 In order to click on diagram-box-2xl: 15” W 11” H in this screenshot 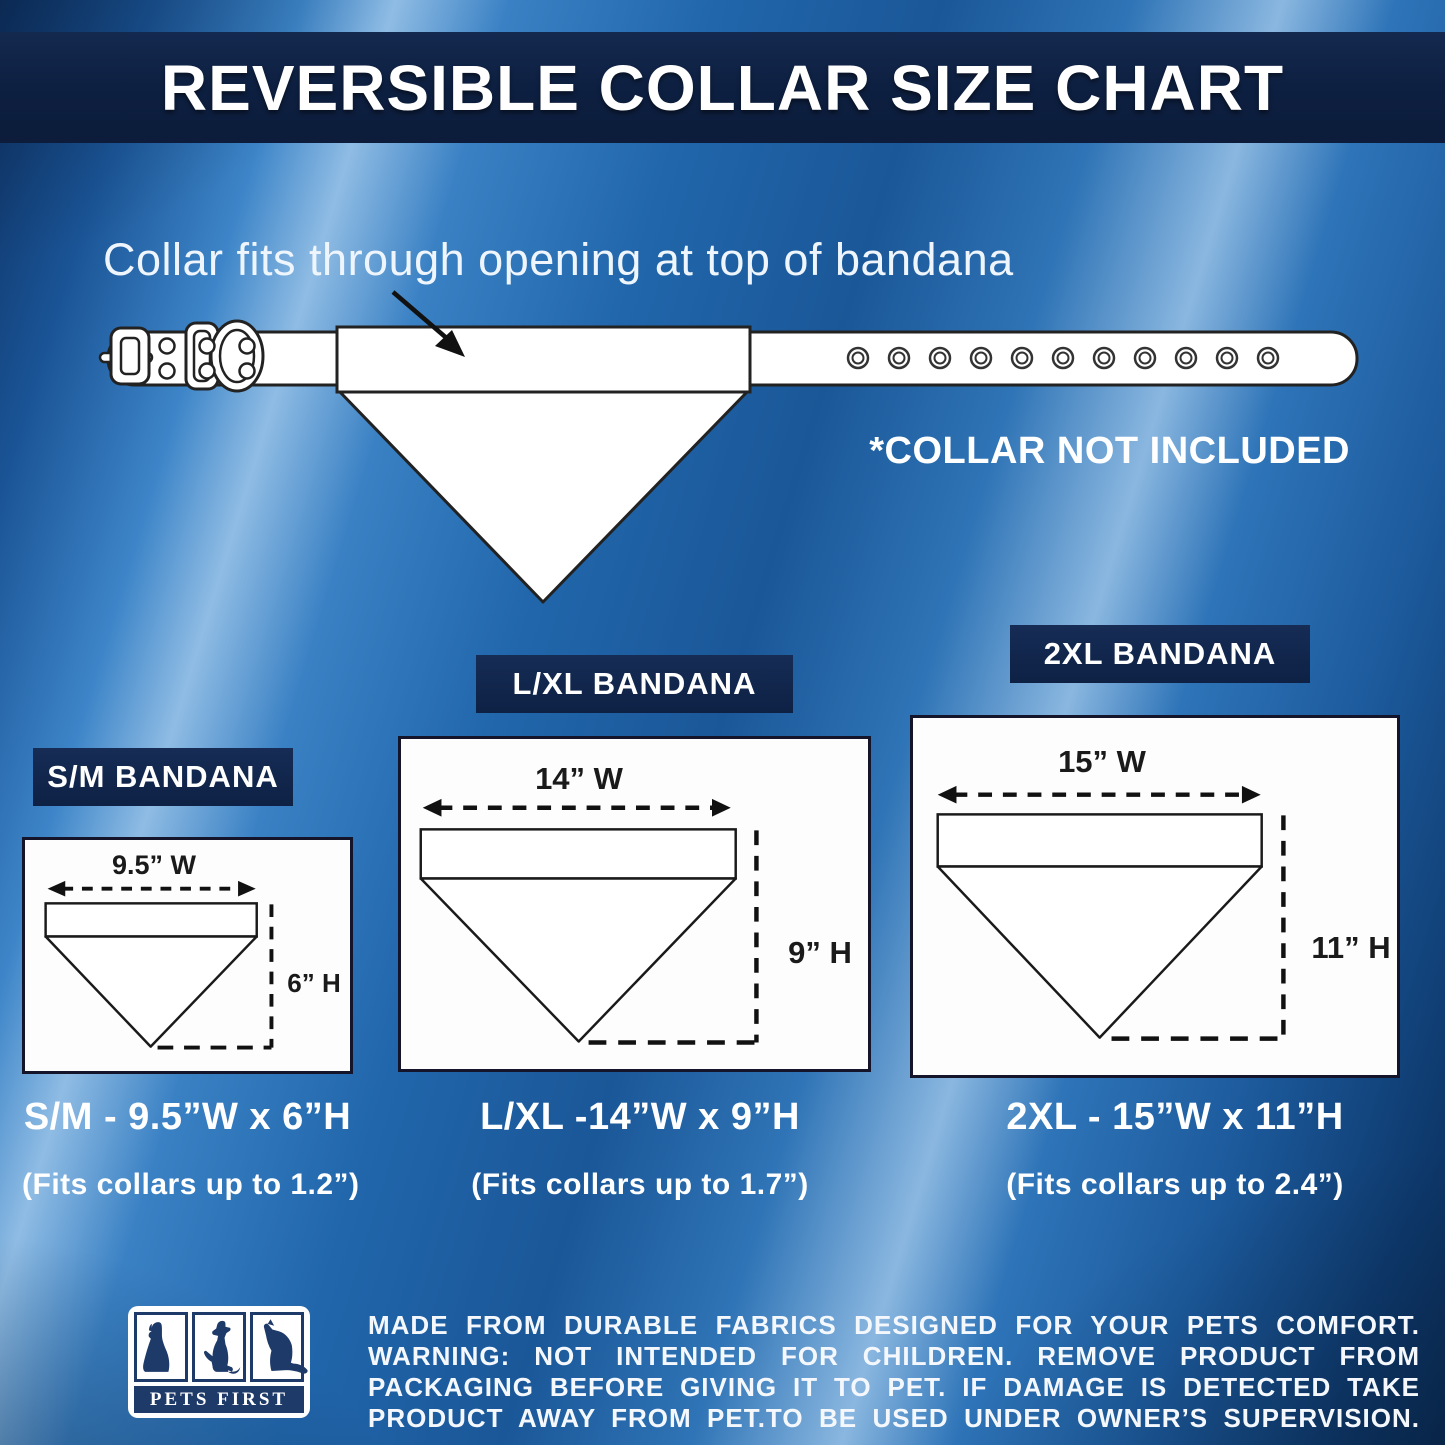, I will do `click(1155, 896)`.